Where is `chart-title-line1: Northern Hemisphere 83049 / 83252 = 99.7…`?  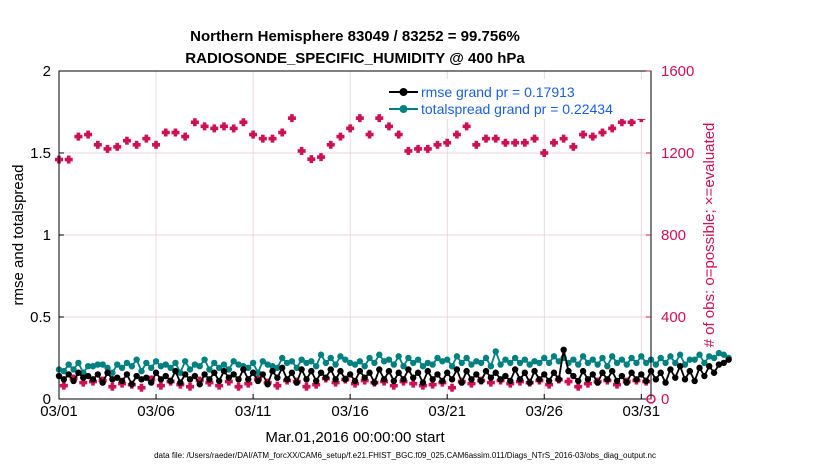 chart-title-line1: Northern Hemisphere 83049 / 83252 = 99.7… is located at coordinates (355, 36).